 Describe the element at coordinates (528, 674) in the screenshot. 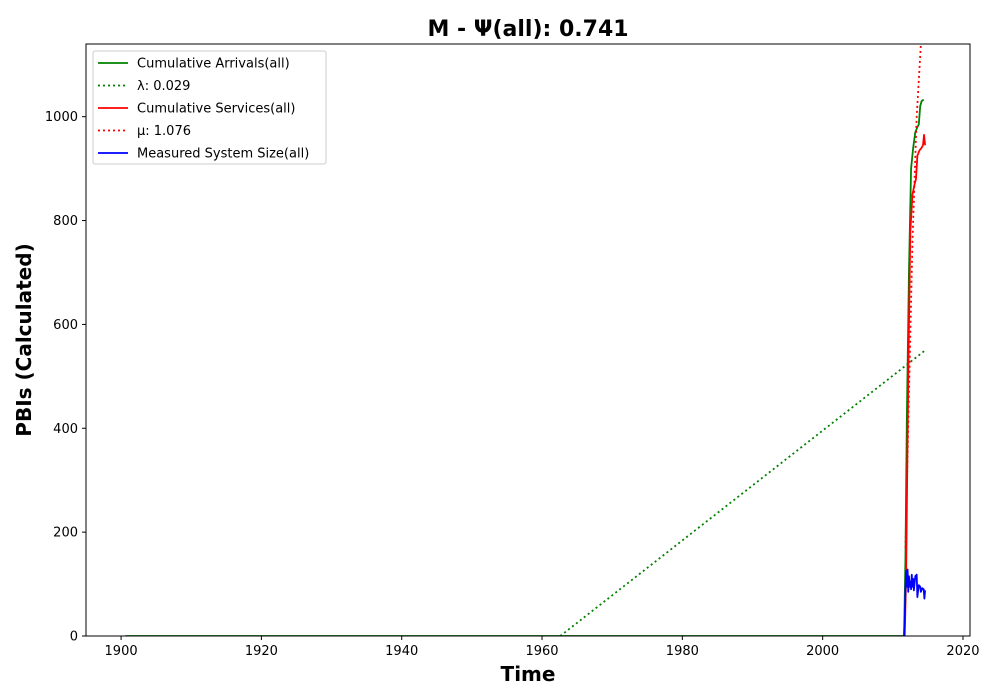

I see `x-axis-label: Time` at that location.